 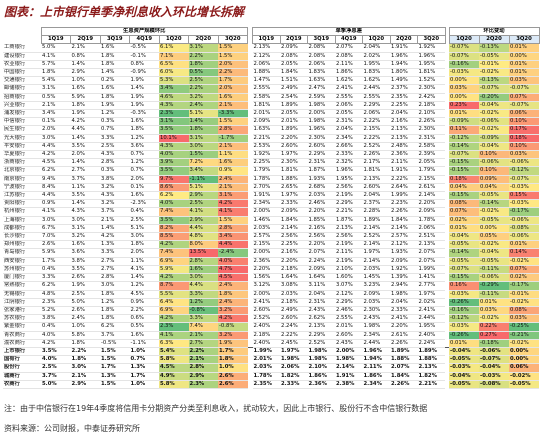 I want to click on cell-value: 2.24%, so click(x=294, y=327).